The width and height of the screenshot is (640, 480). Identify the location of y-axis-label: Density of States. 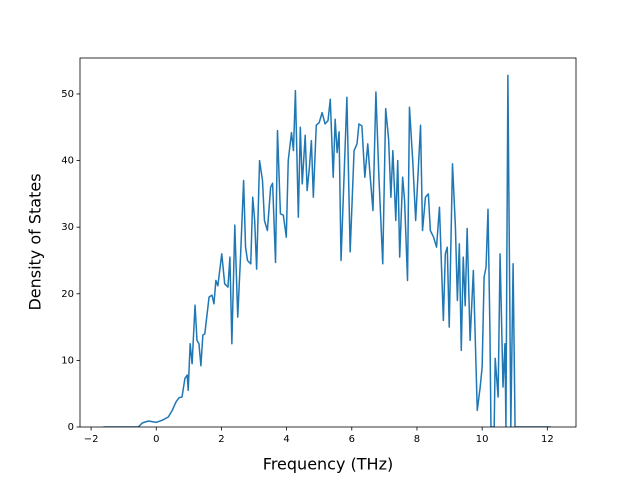
(35, 241).